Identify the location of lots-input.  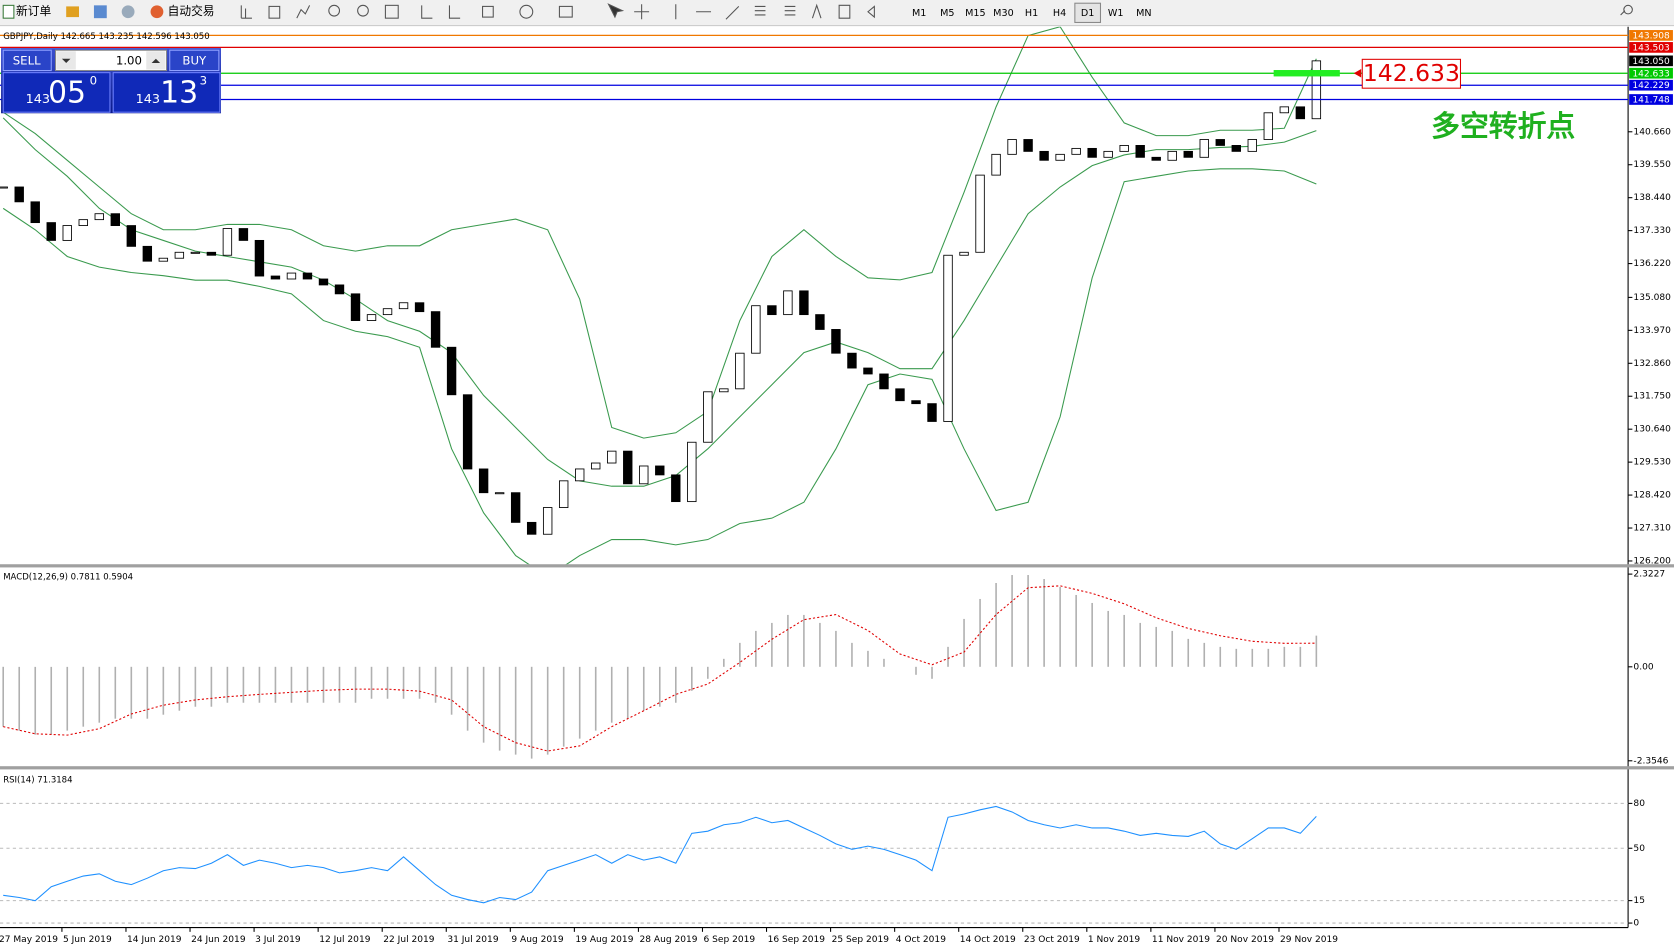
(111, 60).